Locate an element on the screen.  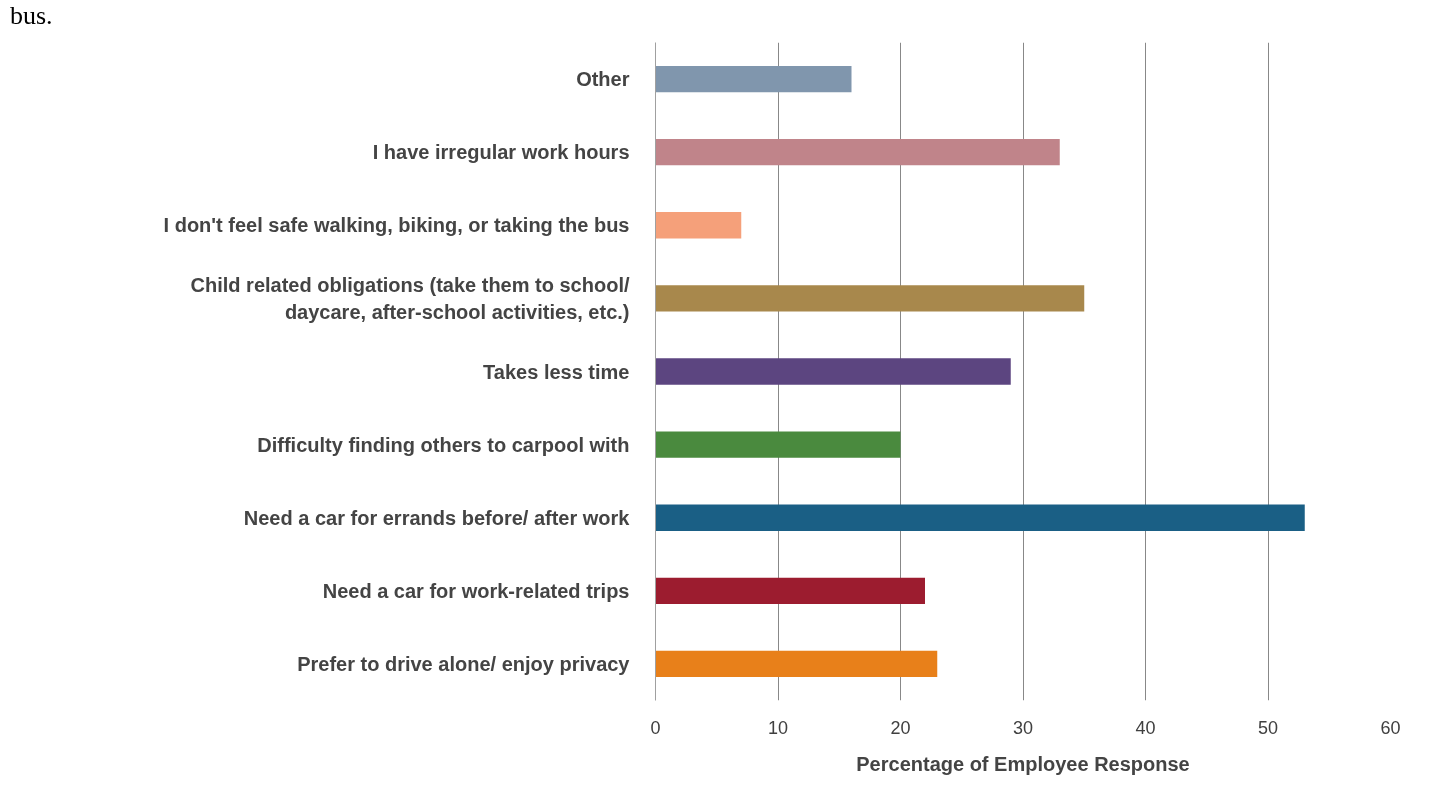
x-tick-label: 0 is located at coordinates (655, 727).